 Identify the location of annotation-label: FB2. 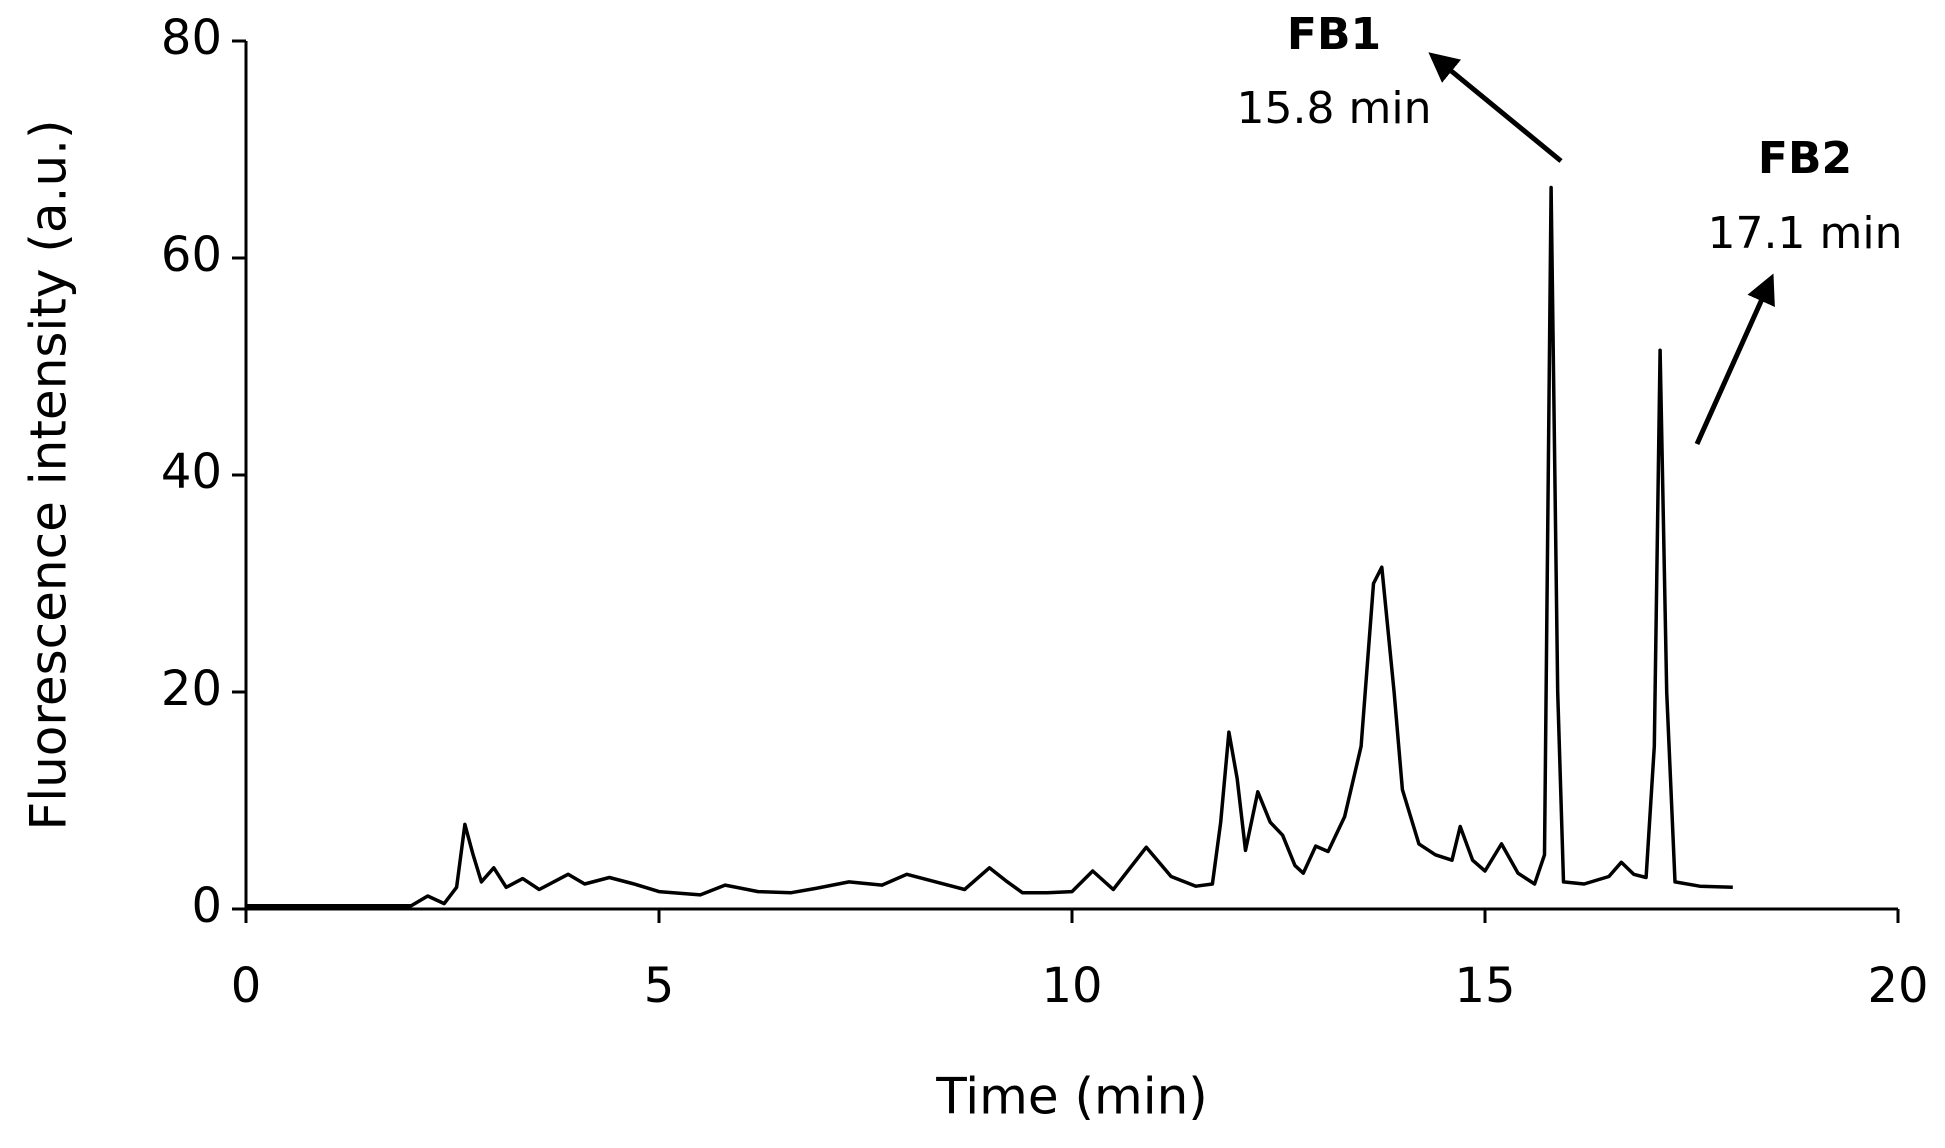
(1805, 158).